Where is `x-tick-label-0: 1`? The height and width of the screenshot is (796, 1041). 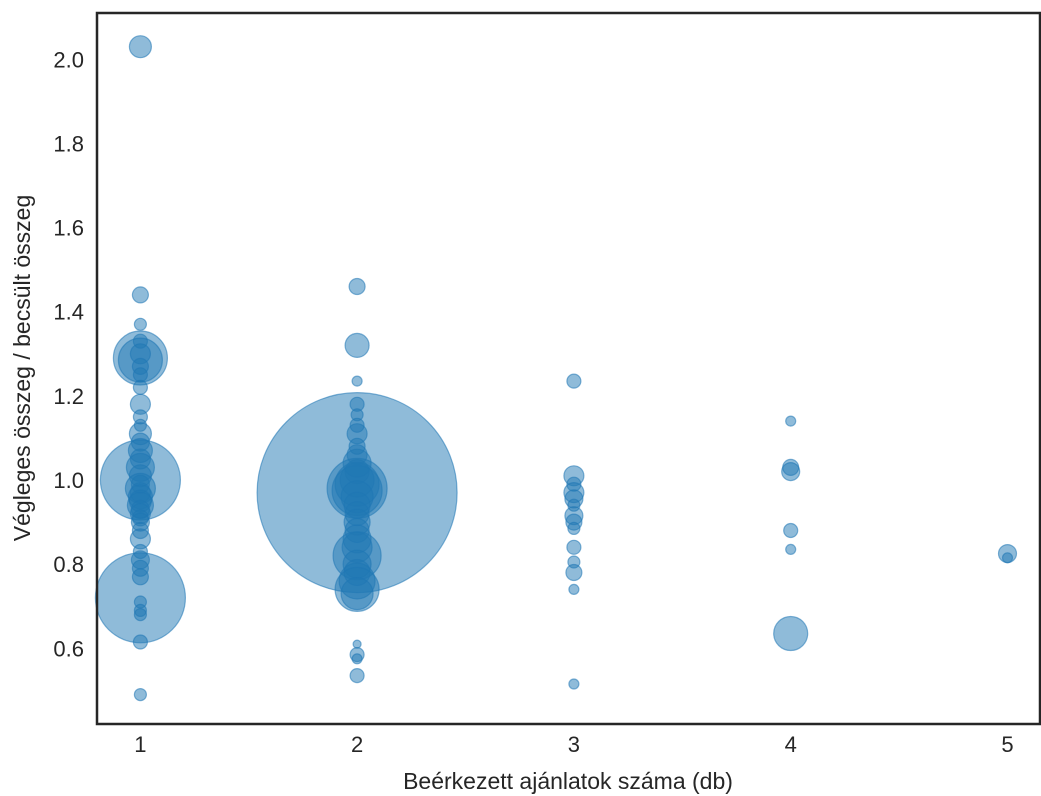
x-tick-label-0: 1 is located at coordinates (140, 744).